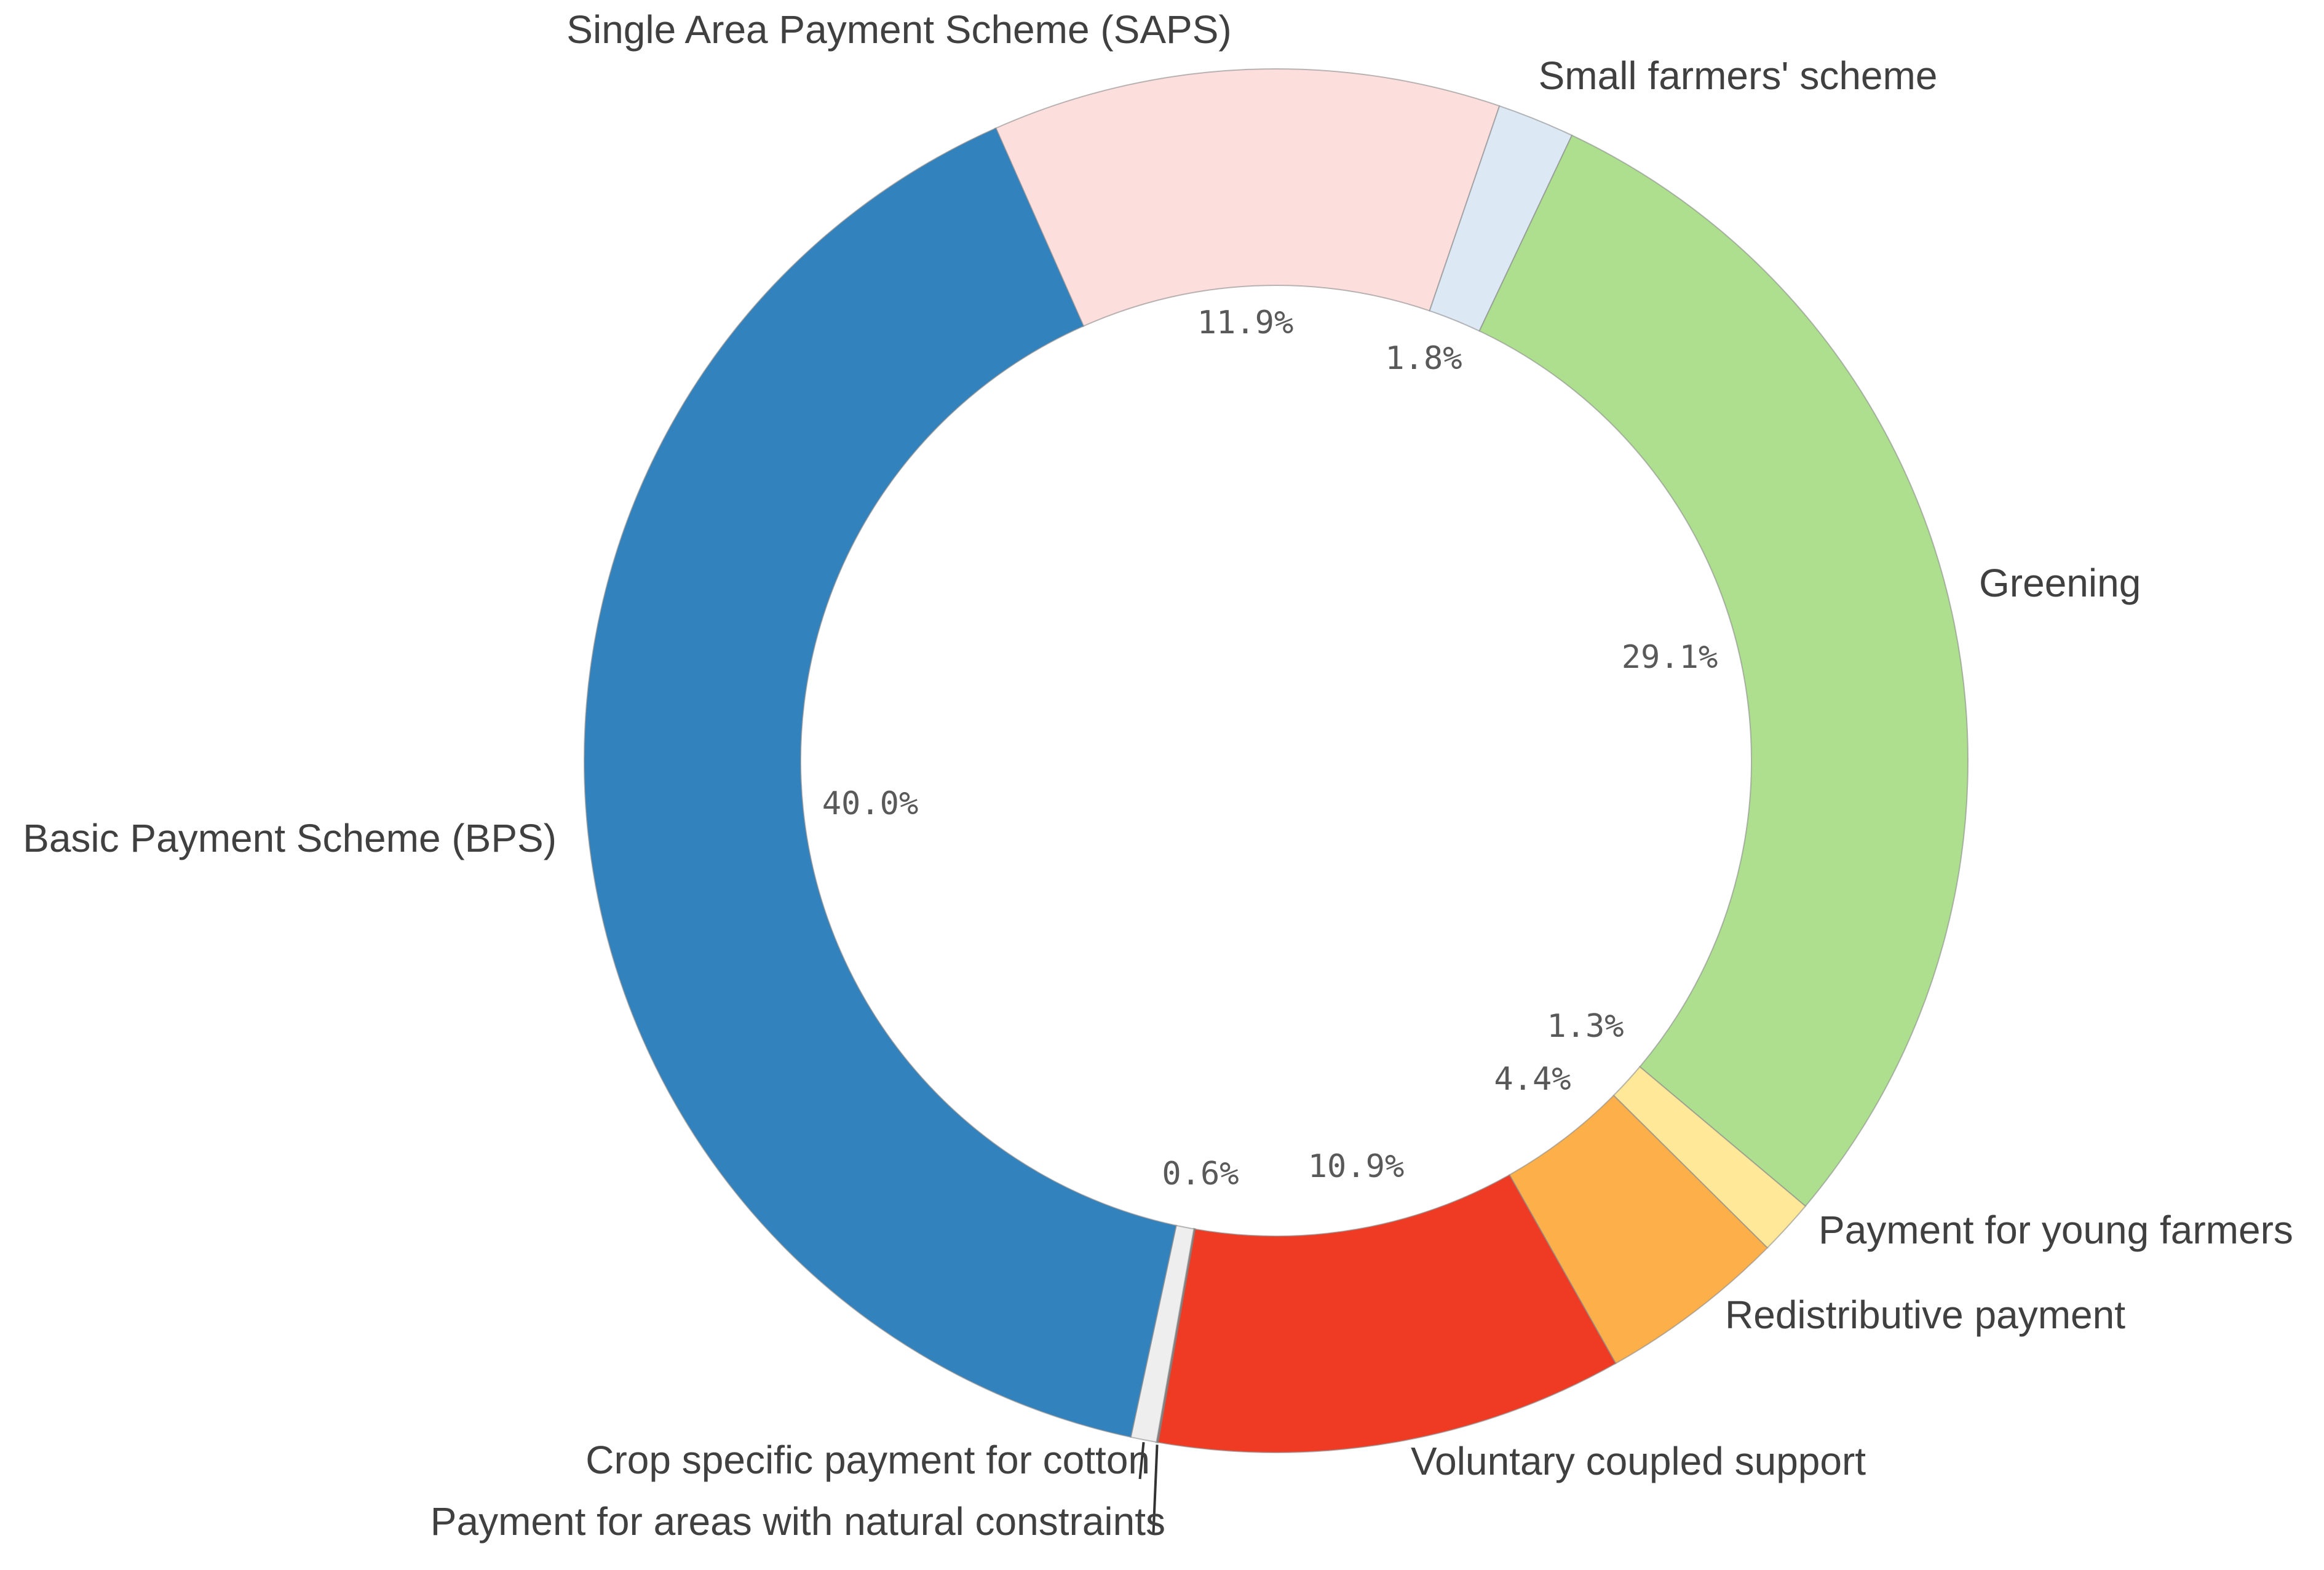  Describe the element at coordinates (290, 838) in the screenshot. I see `category-label-basic-payment-scheme-bps: Basic Payment Scheme (BPS)` at that location.